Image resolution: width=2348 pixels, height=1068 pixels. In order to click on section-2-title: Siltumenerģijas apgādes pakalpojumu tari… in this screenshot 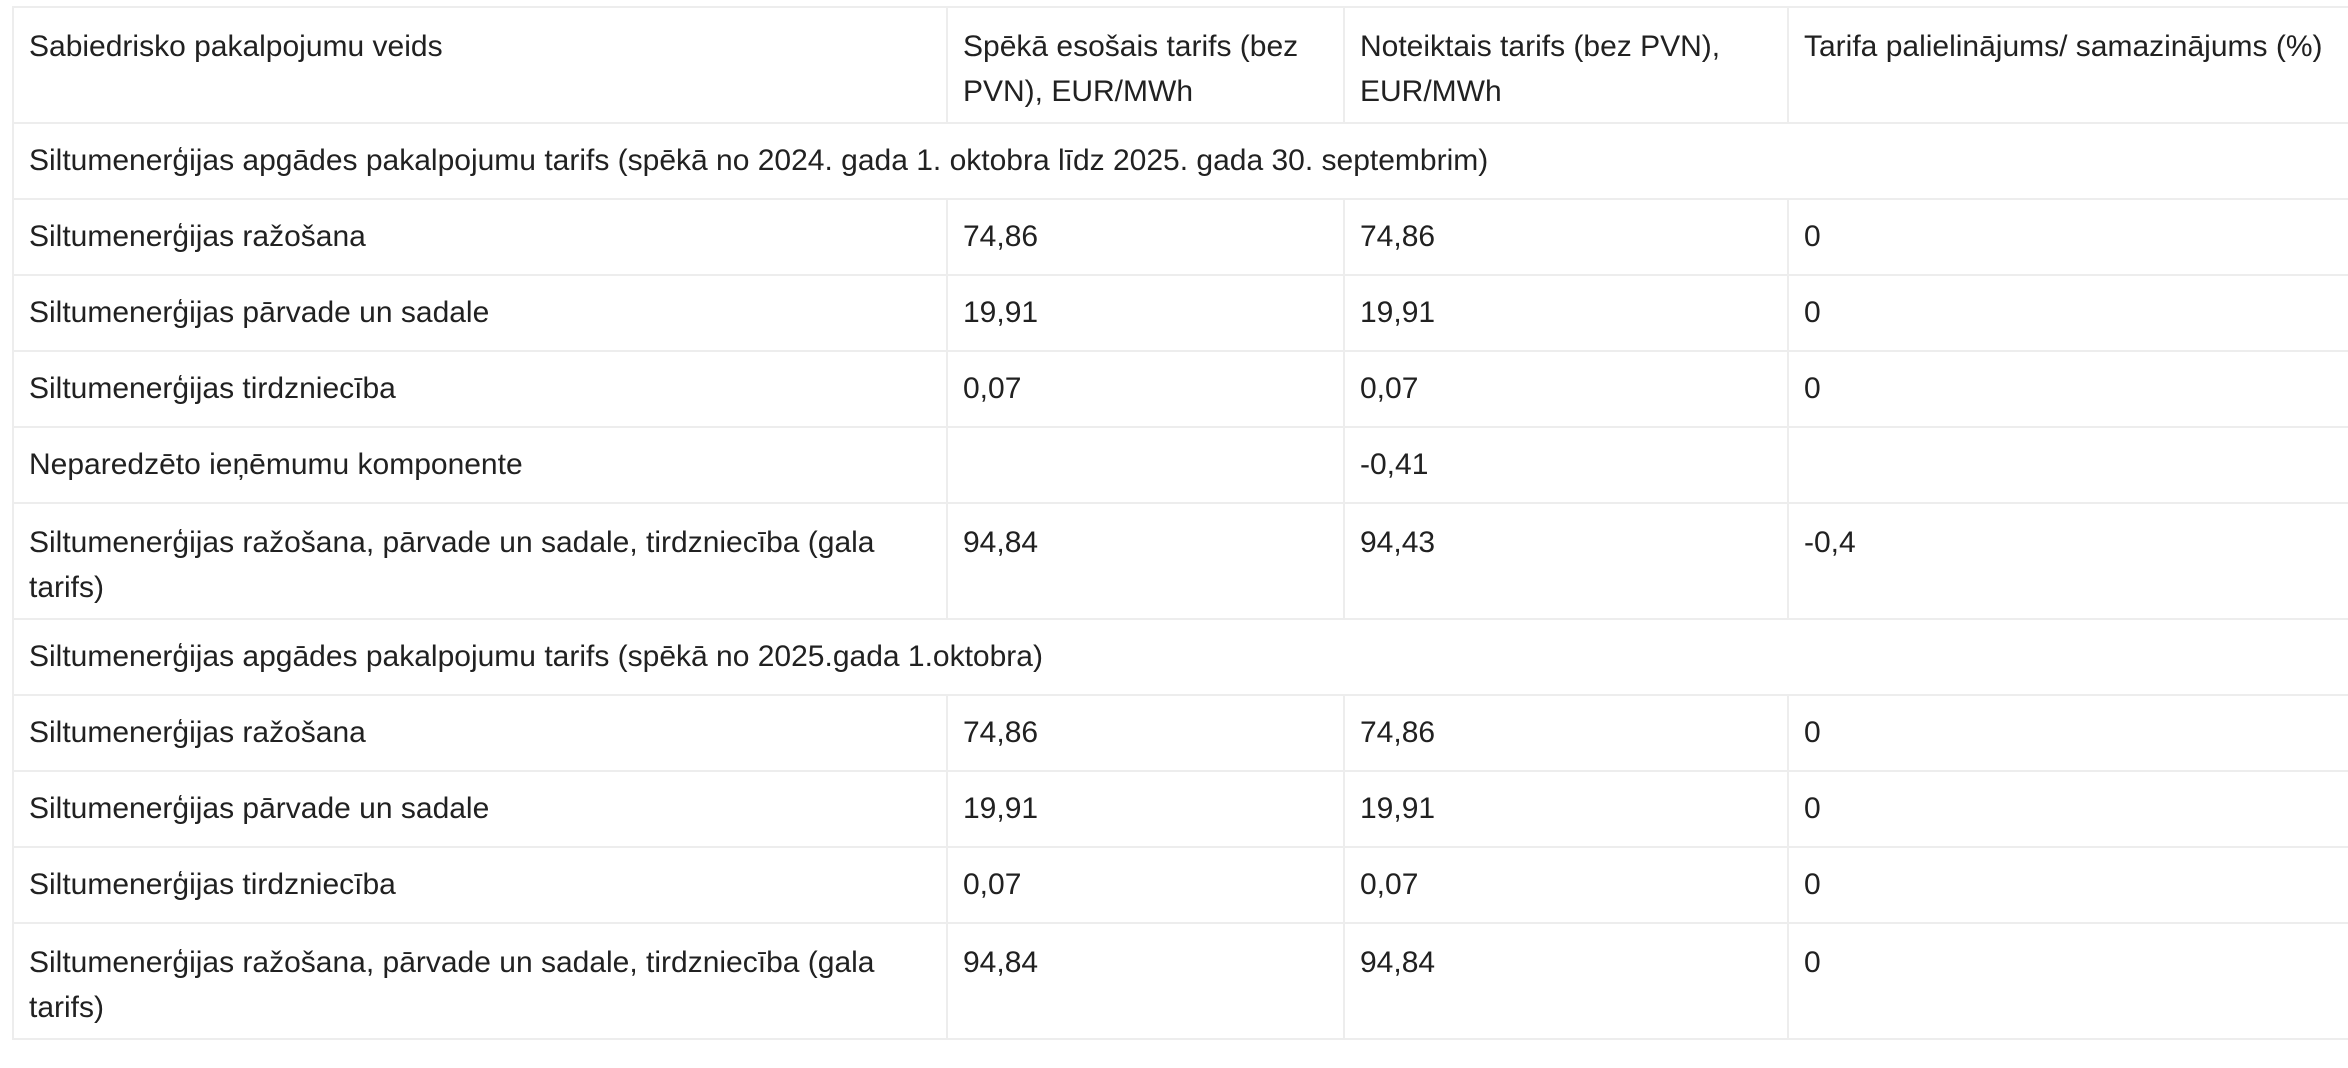, I will do `click(1180, 657)`.